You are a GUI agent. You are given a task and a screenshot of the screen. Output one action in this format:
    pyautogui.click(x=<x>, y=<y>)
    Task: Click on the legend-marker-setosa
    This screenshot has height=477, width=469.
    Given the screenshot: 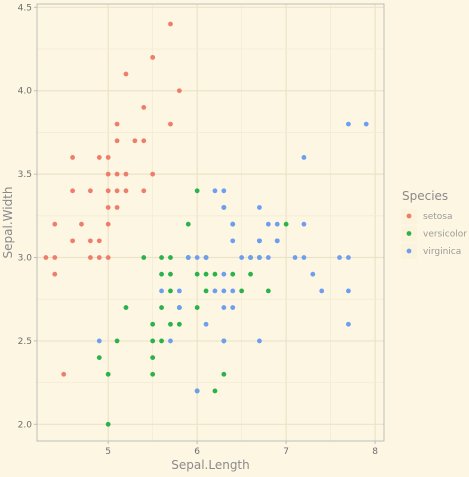 What is the action you would take?
    pyautogui.click(x=409, y=216)
    